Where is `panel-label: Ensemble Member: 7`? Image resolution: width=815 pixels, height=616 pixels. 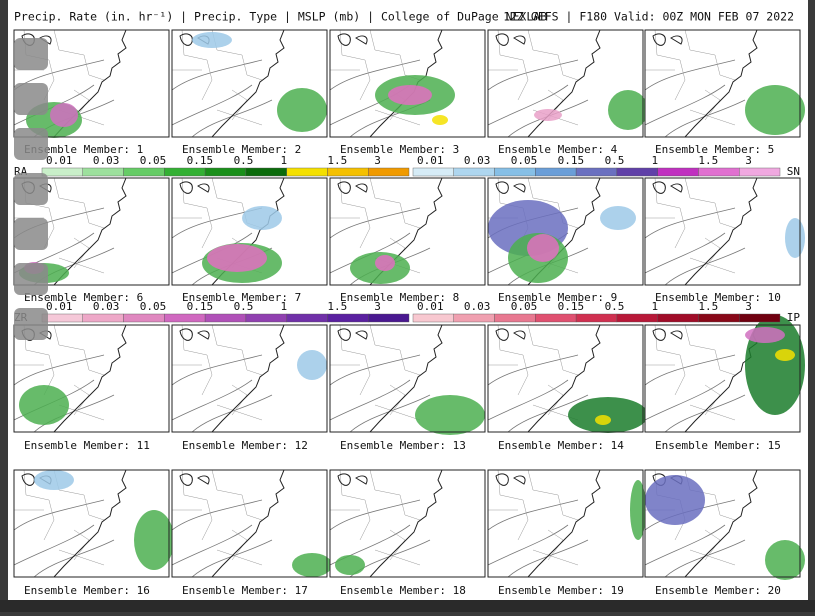 panel-label: Ensemble Member: 7 is located at coordinates (241, 297).